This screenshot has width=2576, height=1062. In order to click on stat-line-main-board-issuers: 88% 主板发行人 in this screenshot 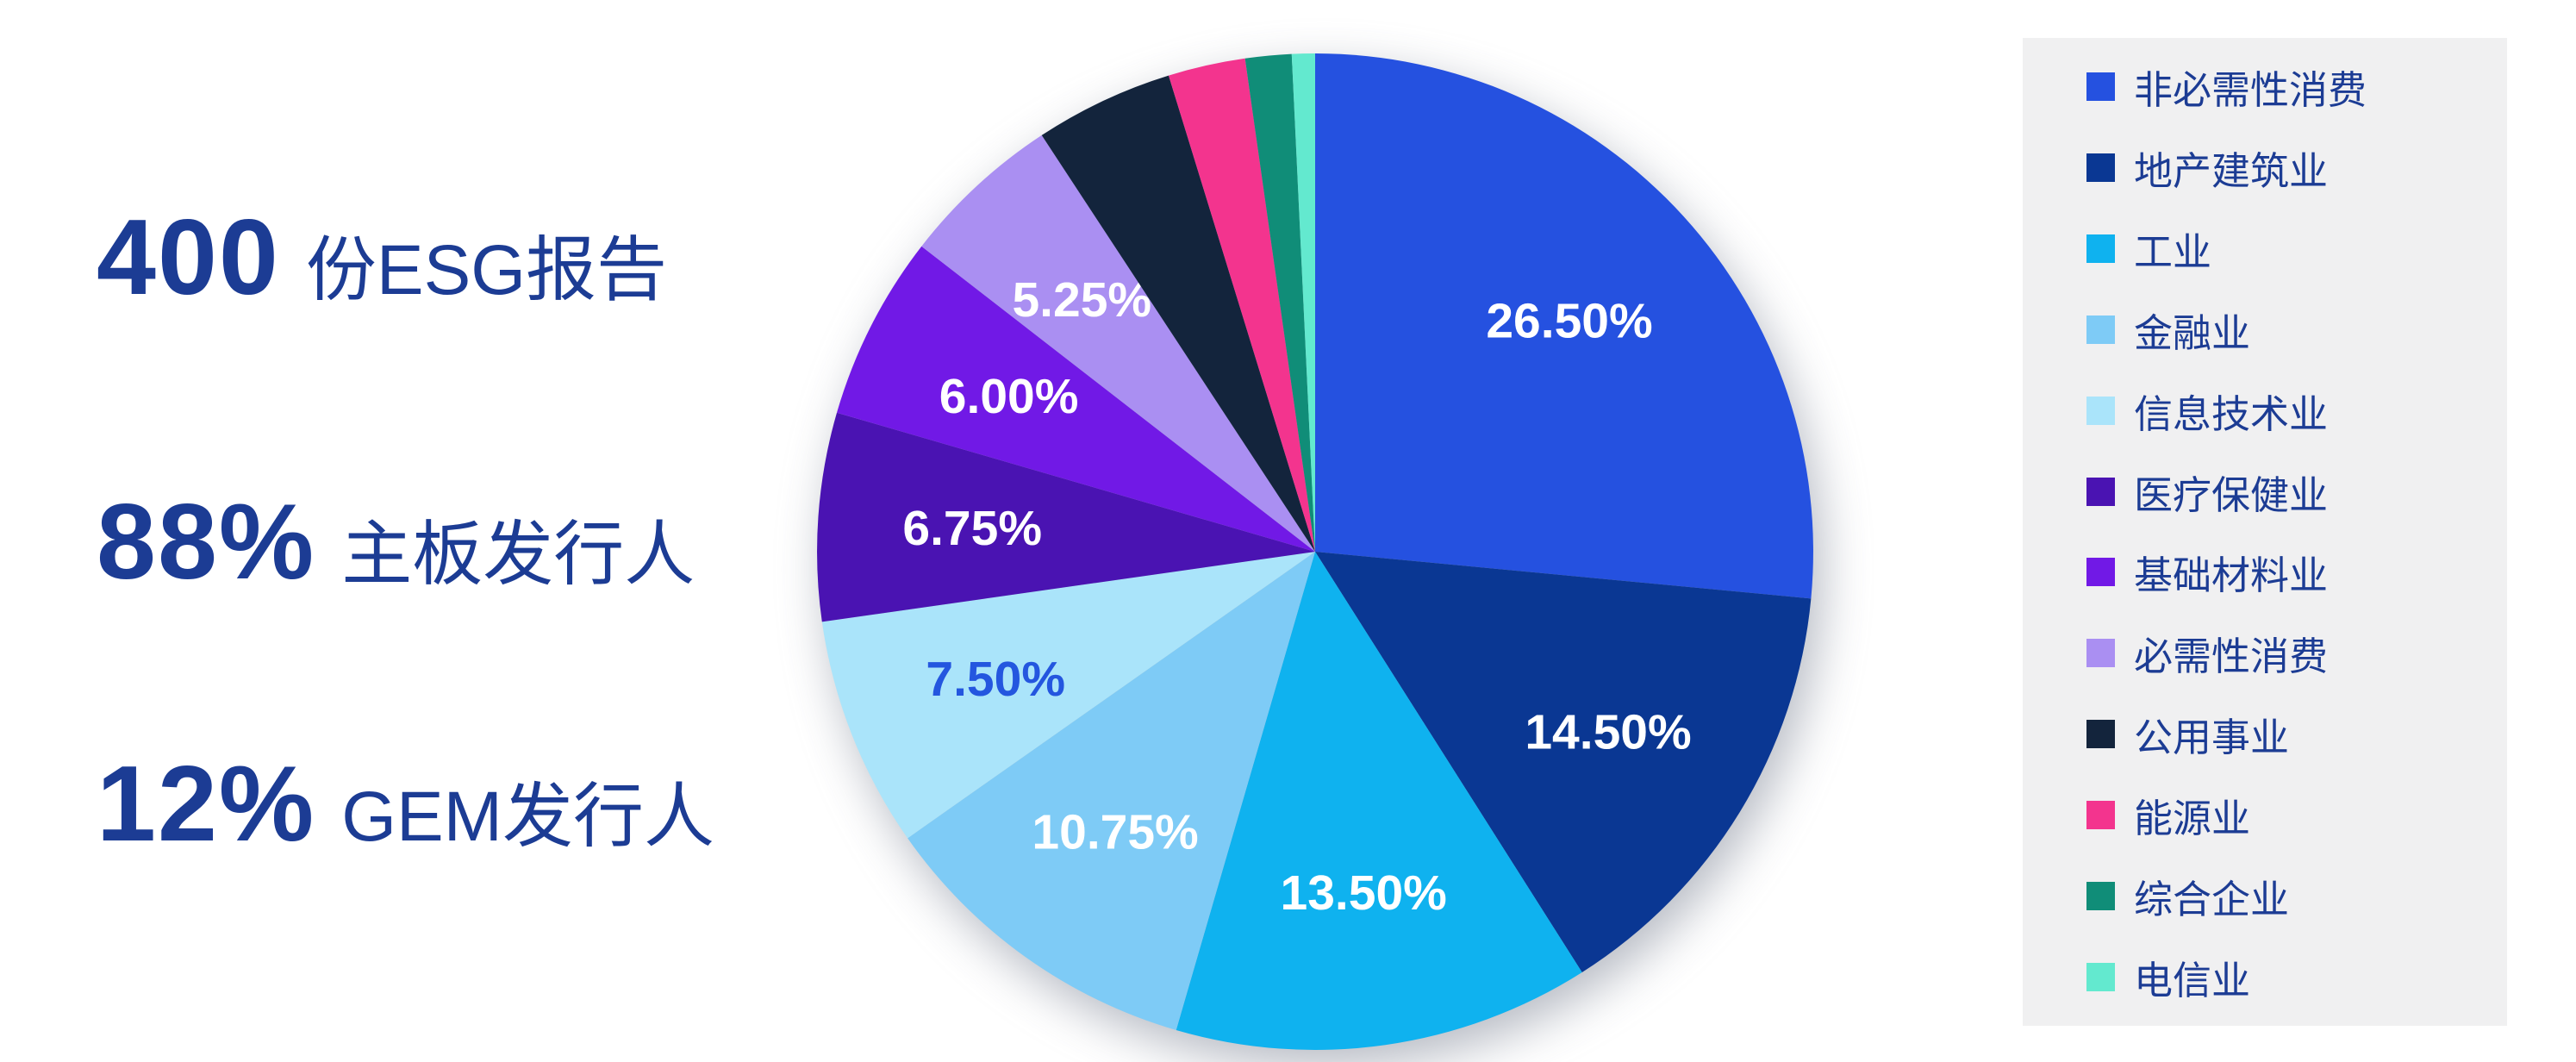, I will do `click(396, 542)`.